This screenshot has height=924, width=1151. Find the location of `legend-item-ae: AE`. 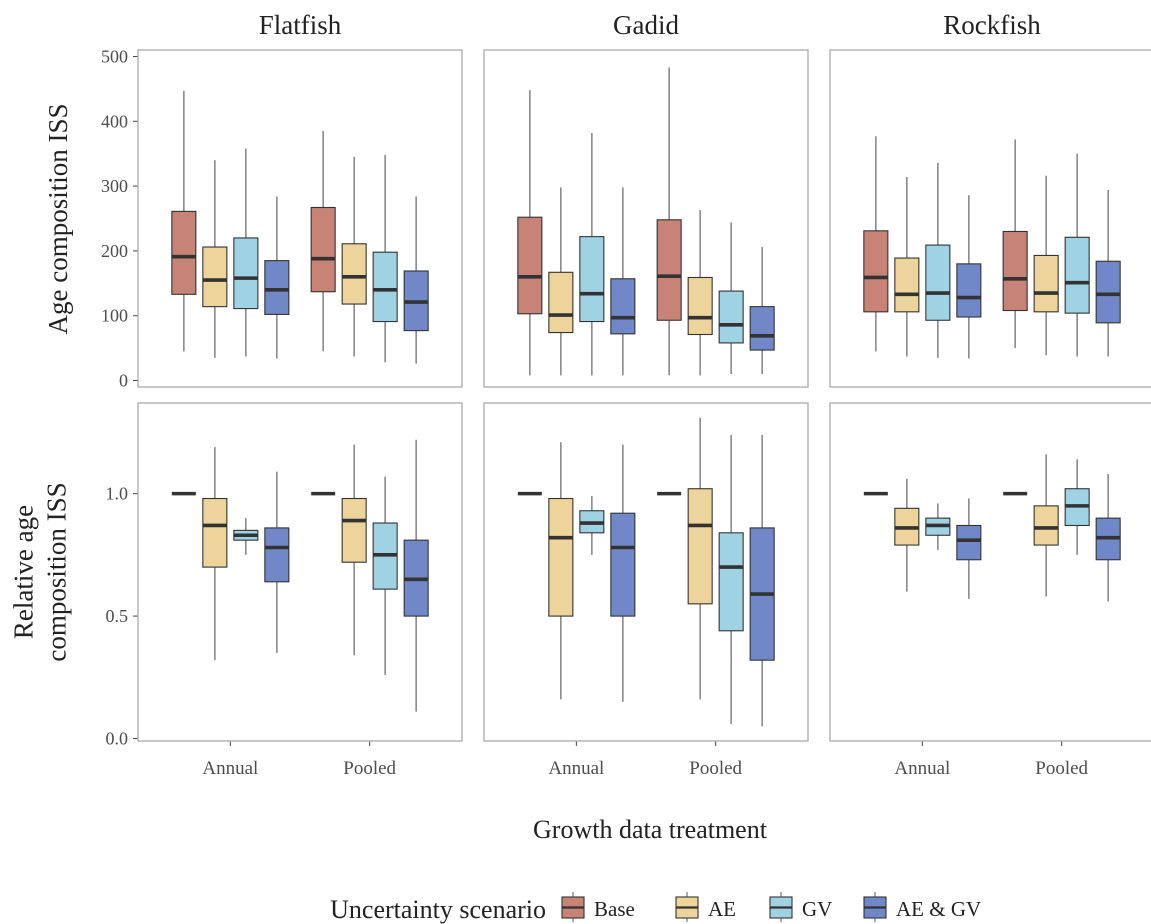

legend-item-ae: AE is located at coordinates (705, 907).